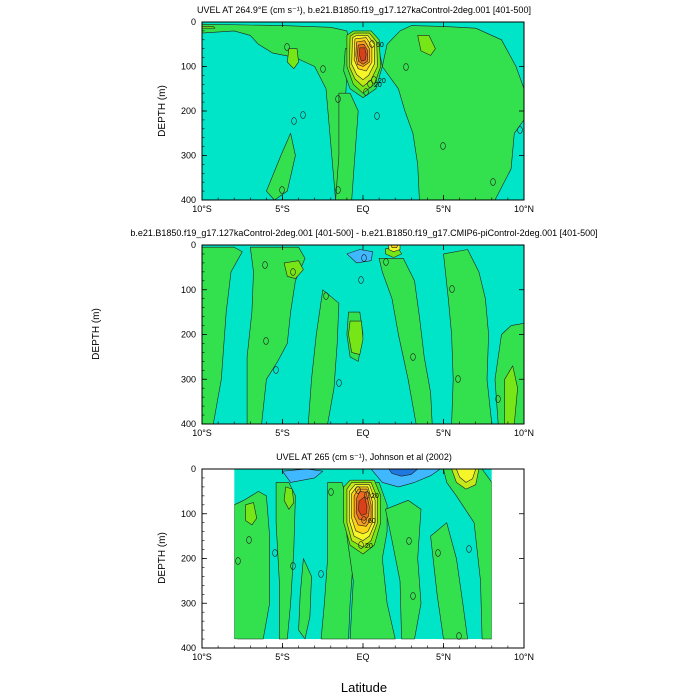 The image size is (700, 700). I want to click on contour-region-pos8, so click(363, 54).